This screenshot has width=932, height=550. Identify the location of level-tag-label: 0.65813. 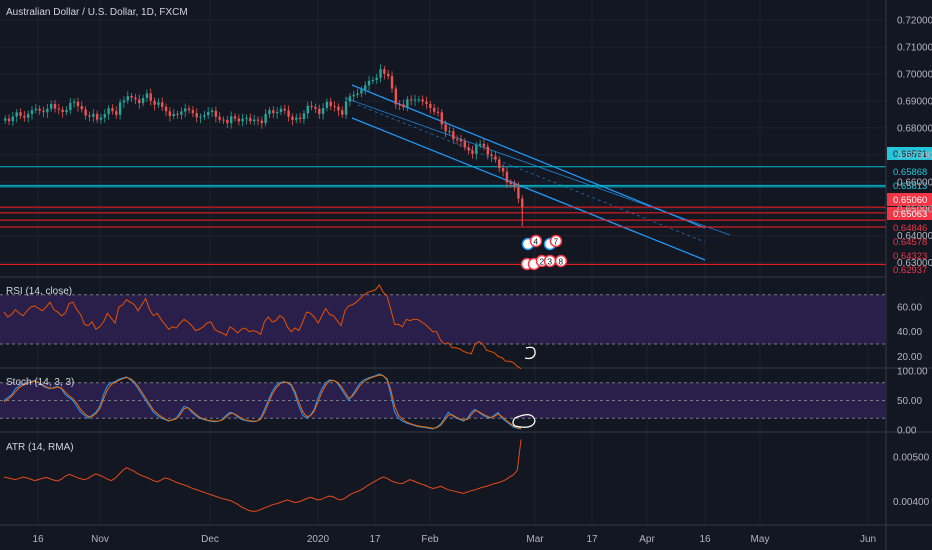
(910, 186).